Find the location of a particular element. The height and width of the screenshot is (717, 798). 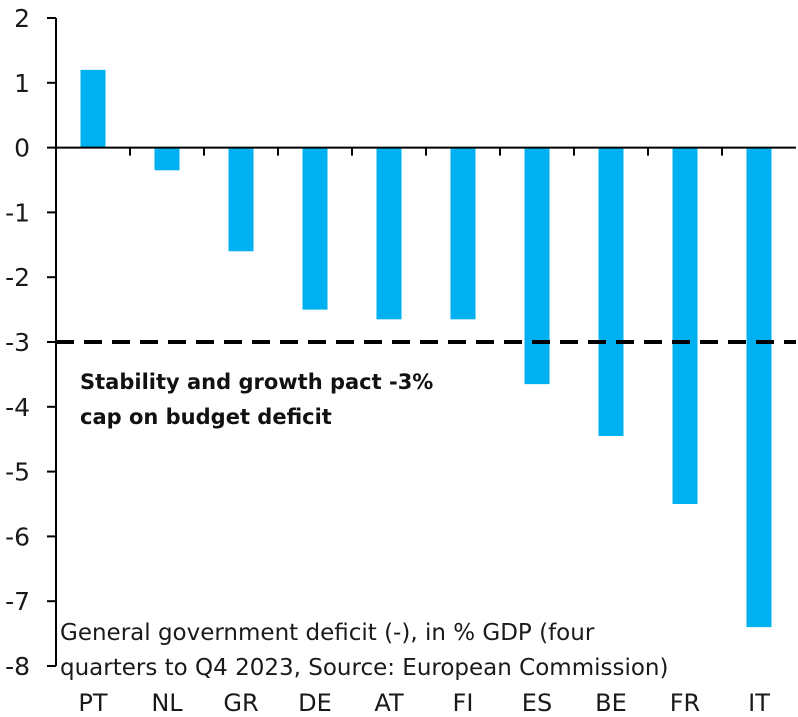

x-tick-label-be: BE is located at coordinates (611, 703).